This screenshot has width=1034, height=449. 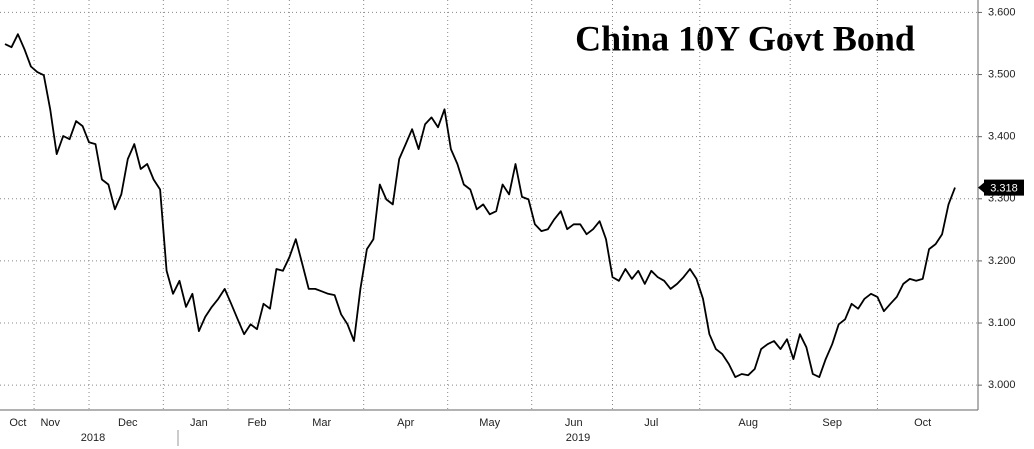 What do you see at coordinates (128, 423) in the screenshot?
I see `x-tick-label: Dec` at bounding box center [128, 423].